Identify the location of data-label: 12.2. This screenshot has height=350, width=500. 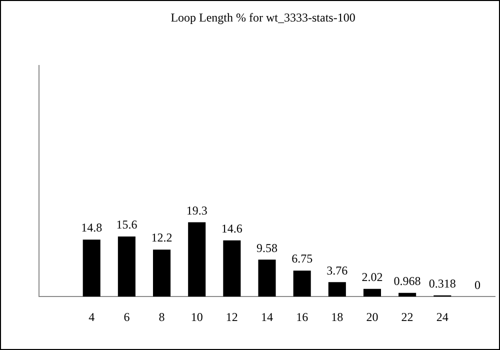
(161, 237).